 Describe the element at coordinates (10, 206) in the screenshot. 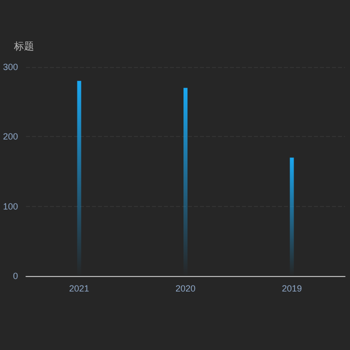

I see `y-tick-label: 100` at that location.